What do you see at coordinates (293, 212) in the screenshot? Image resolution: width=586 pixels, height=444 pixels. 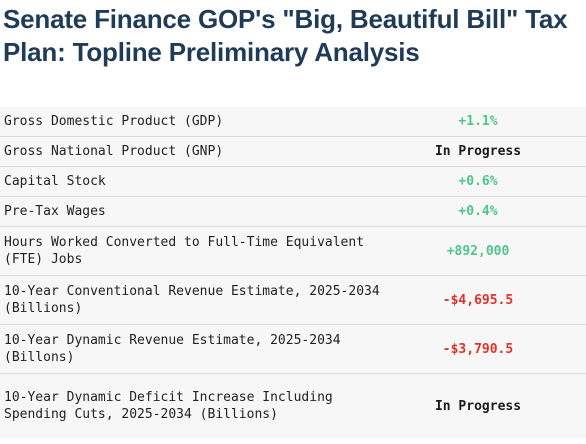 I see `table-row-pre-tax-wages: Pre-Tax Wages +0.4%` at bounding box center [293, 212].